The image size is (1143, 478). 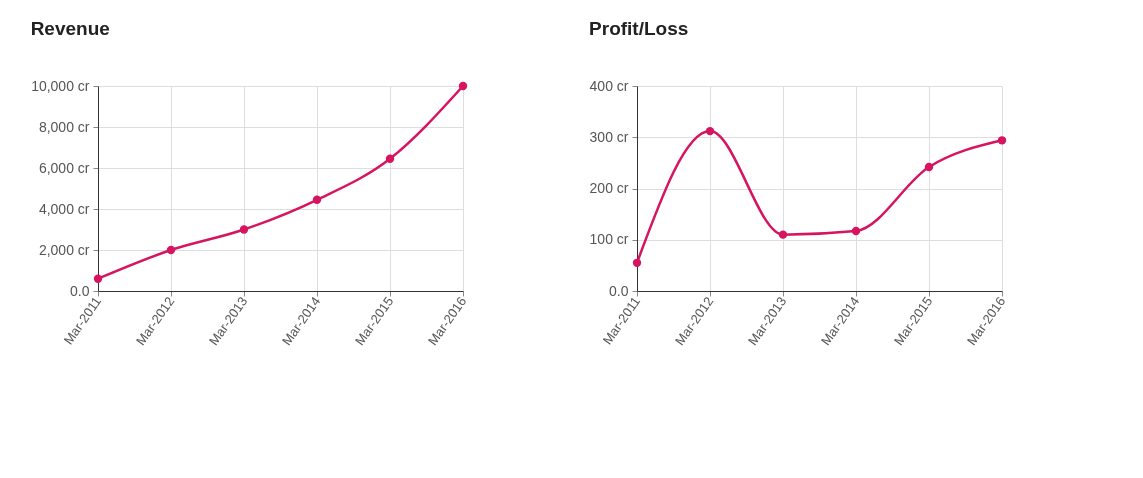 I want to click on y-tick-label: 6,000 cr, so click(x=64, y=167).